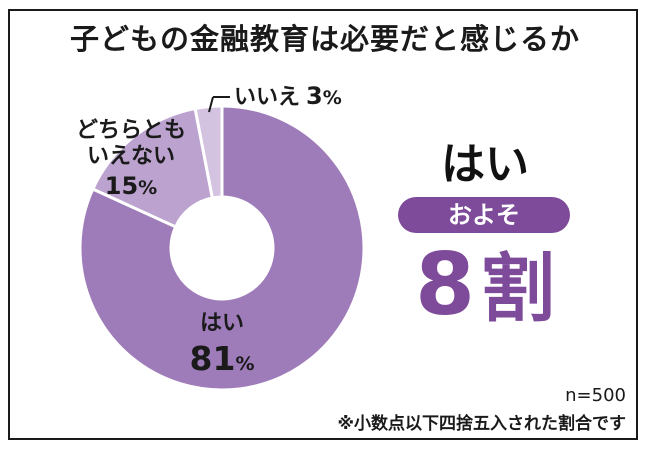 The height and width of the screenshot is (450, 650). What do you see at coordinates (131, 186) in the screenshot?
I see `label-mid-value: 15%` at bounding box center [131, 186].